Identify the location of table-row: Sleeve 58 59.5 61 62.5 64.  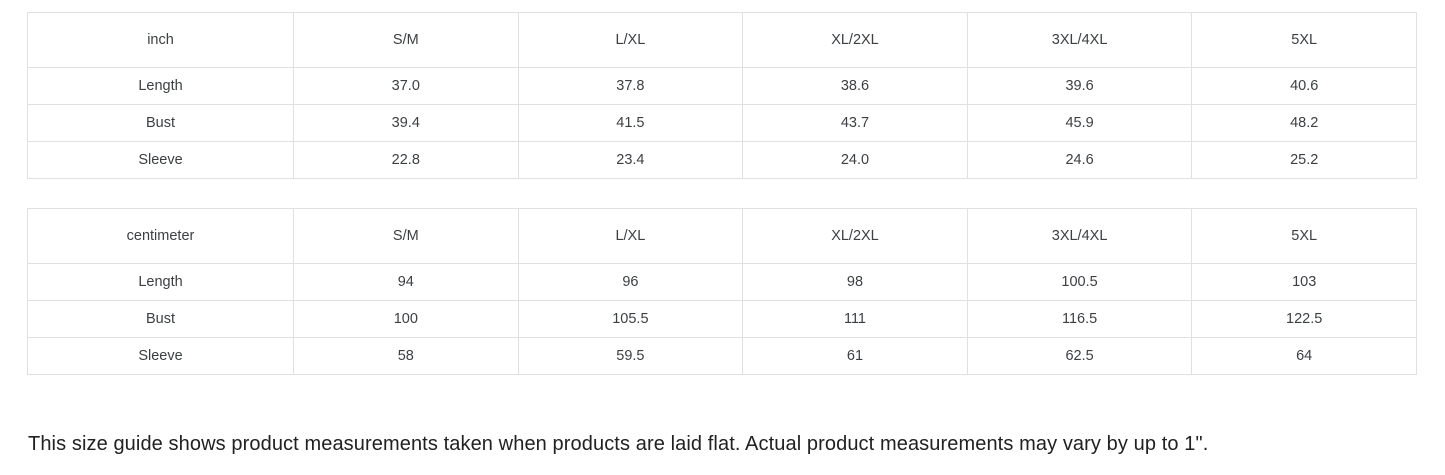
(722, 356).